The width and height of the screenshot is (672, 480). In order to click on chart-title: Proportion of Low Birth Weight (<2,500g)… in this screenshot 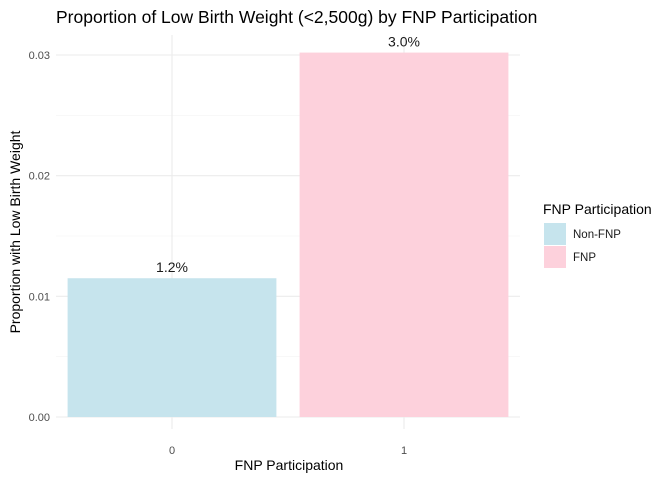, I will do `click(296, 17)`.